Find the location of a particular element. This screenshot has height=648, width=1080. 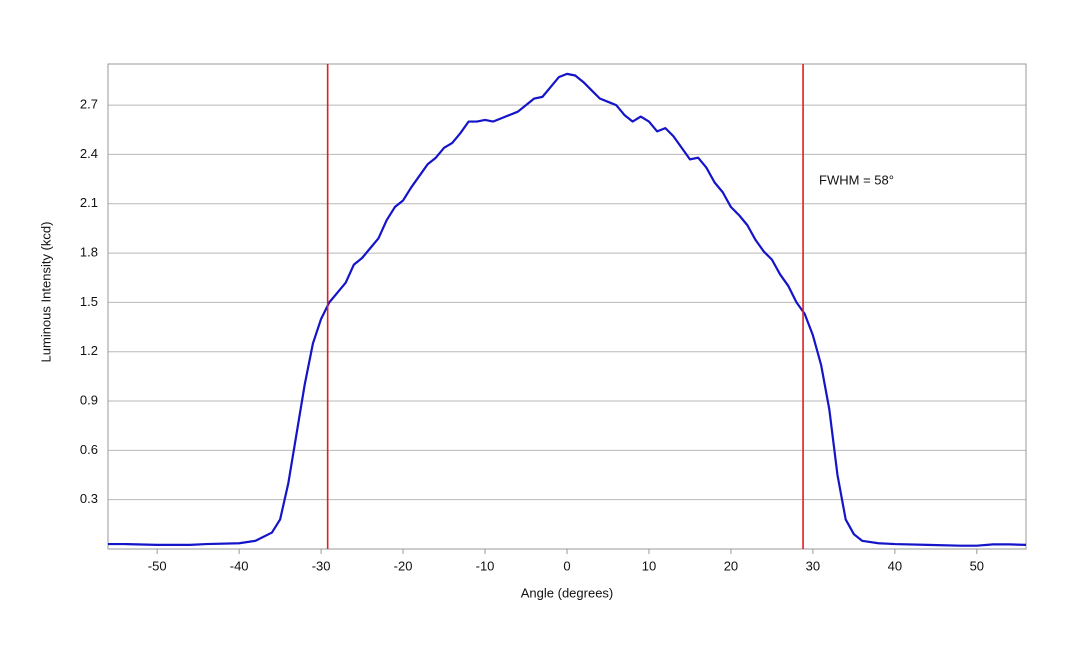

annotation: FWHM = 58° is located at coordinates (856, 179).